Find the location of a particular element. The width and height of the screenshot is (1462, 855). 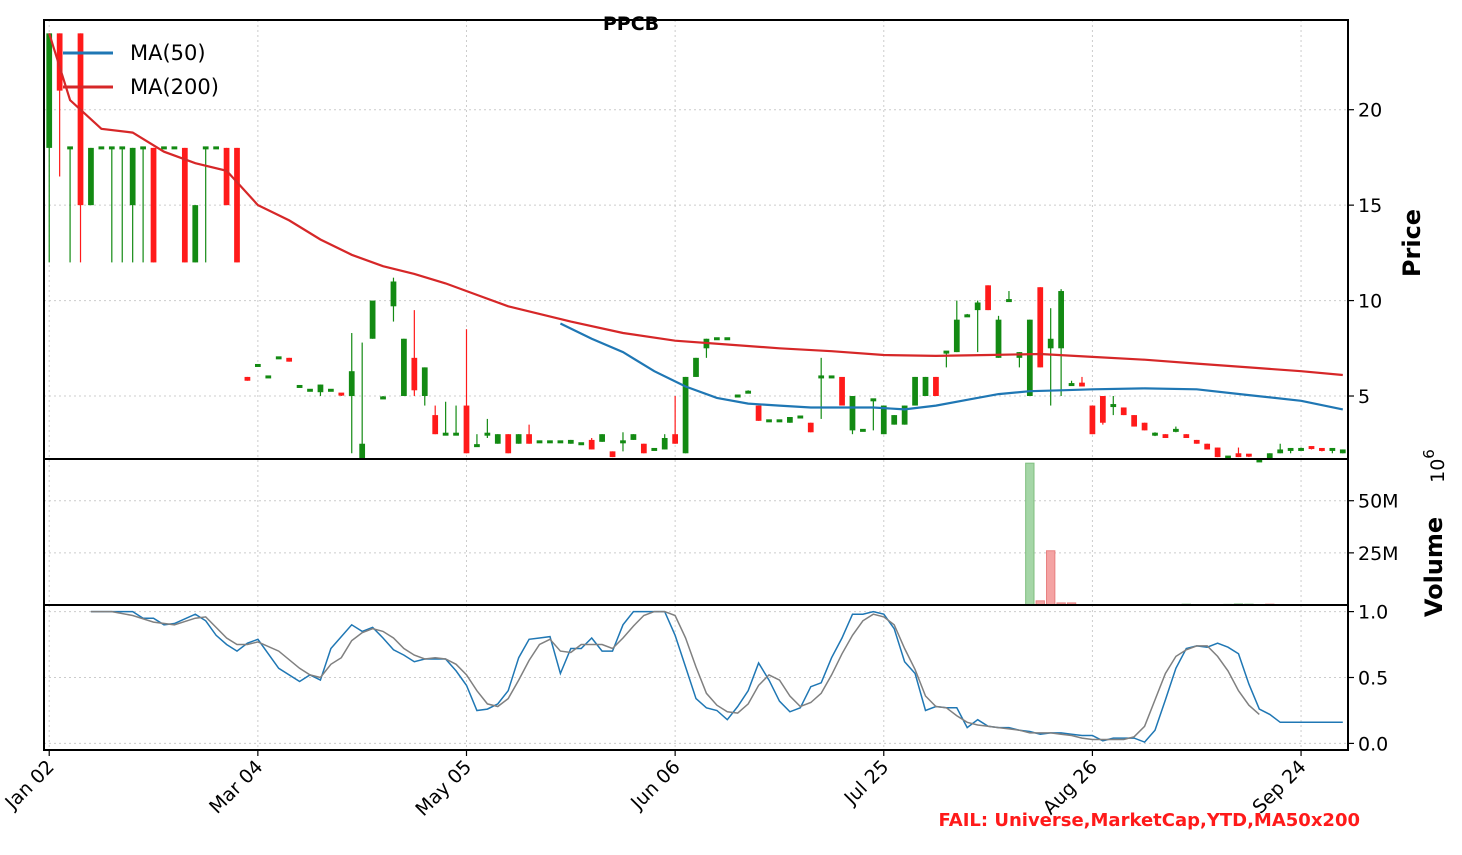

legend-ma50-label: MA(50) is located at coordinates (168, 53).